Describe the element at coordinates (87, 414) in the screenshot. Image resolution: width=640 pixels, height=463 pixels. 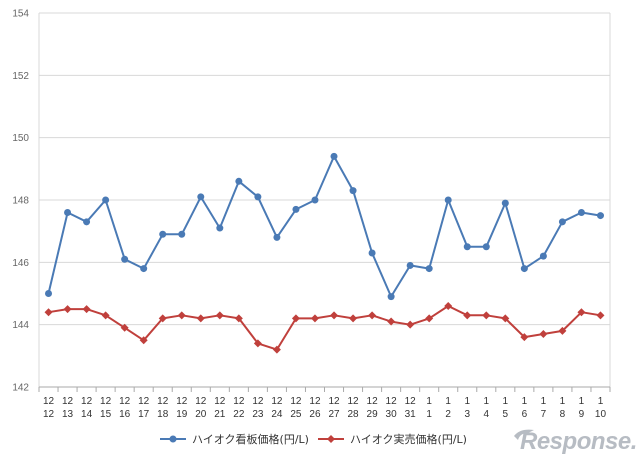
I see `x-tick-label-day: 14` at that location.